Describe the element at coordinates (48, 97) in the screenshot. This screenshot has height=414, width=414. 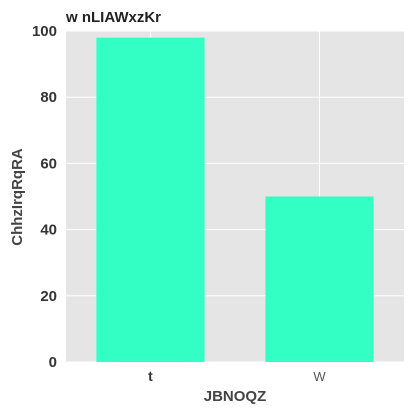
I see `y-tick-label: 80` at that location.